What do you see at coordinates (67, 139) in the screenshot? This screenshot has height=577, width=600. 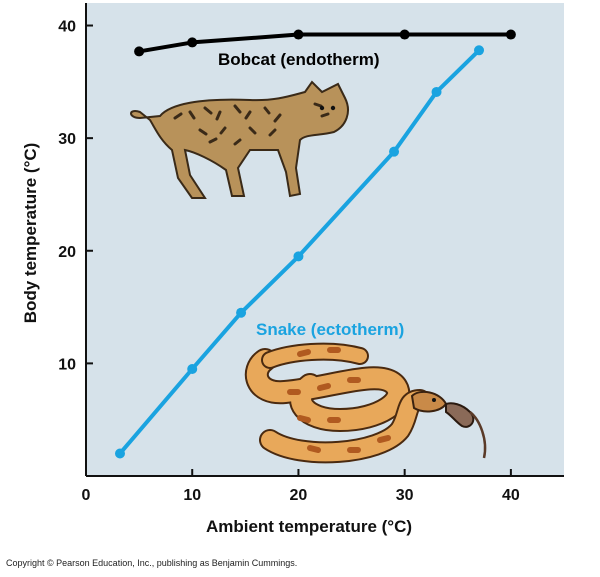 I see `y-tick-label: 30` at bounding box center [67, 139].